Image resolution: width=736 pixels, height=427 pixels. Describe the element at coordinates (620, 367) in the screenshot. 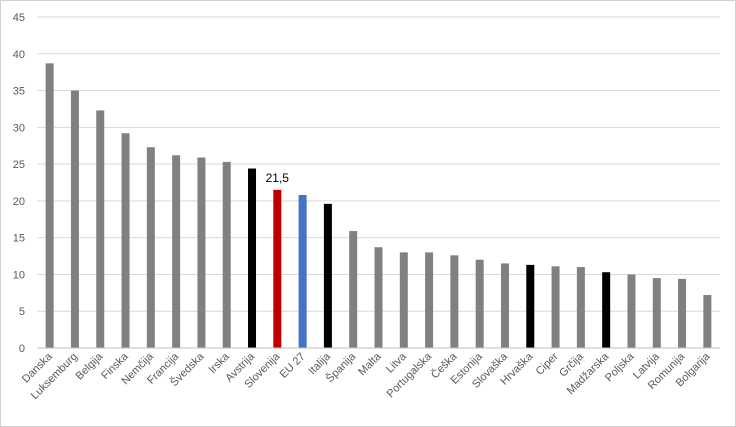

I see `category-label: Poljska` at that location.